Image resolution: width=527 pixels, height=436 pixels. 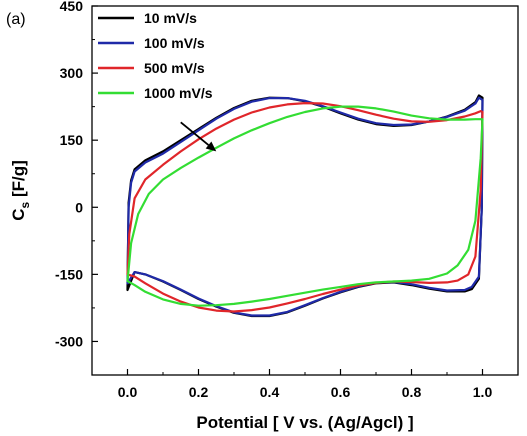 I want to click on legend-label: 100 mV/s, so click(x=174, y=43).